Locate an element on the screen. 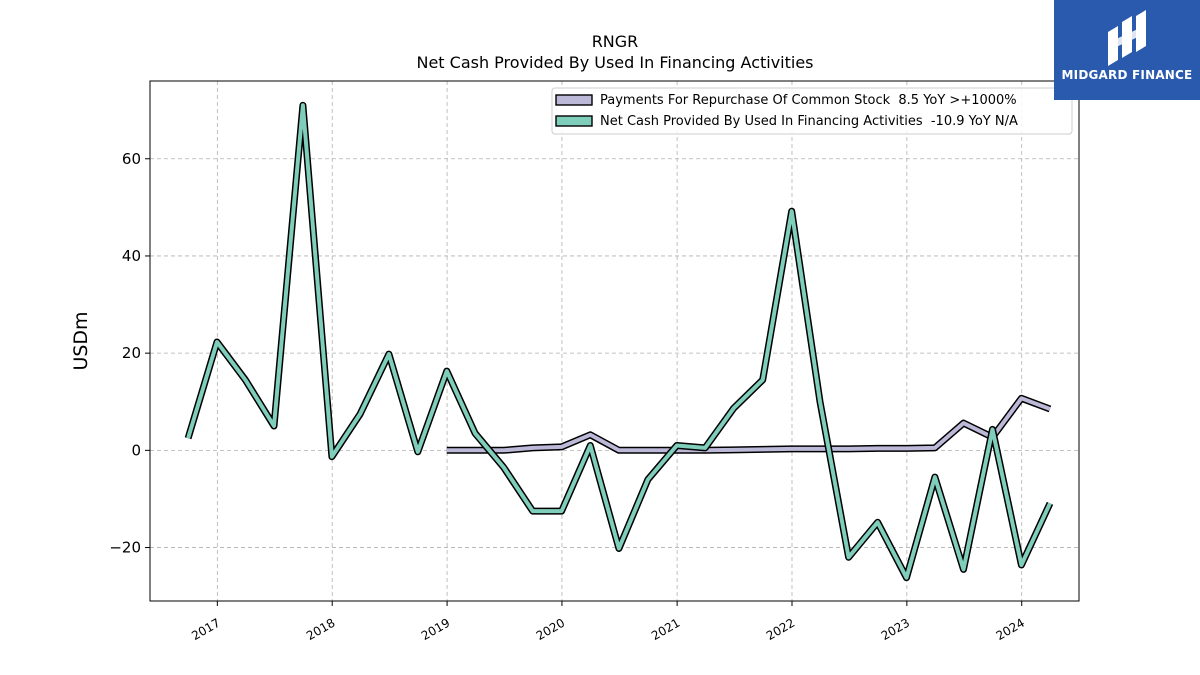 The width and height of the screenshot is (1200, 675). series-line is located at coordinates (748, 424).